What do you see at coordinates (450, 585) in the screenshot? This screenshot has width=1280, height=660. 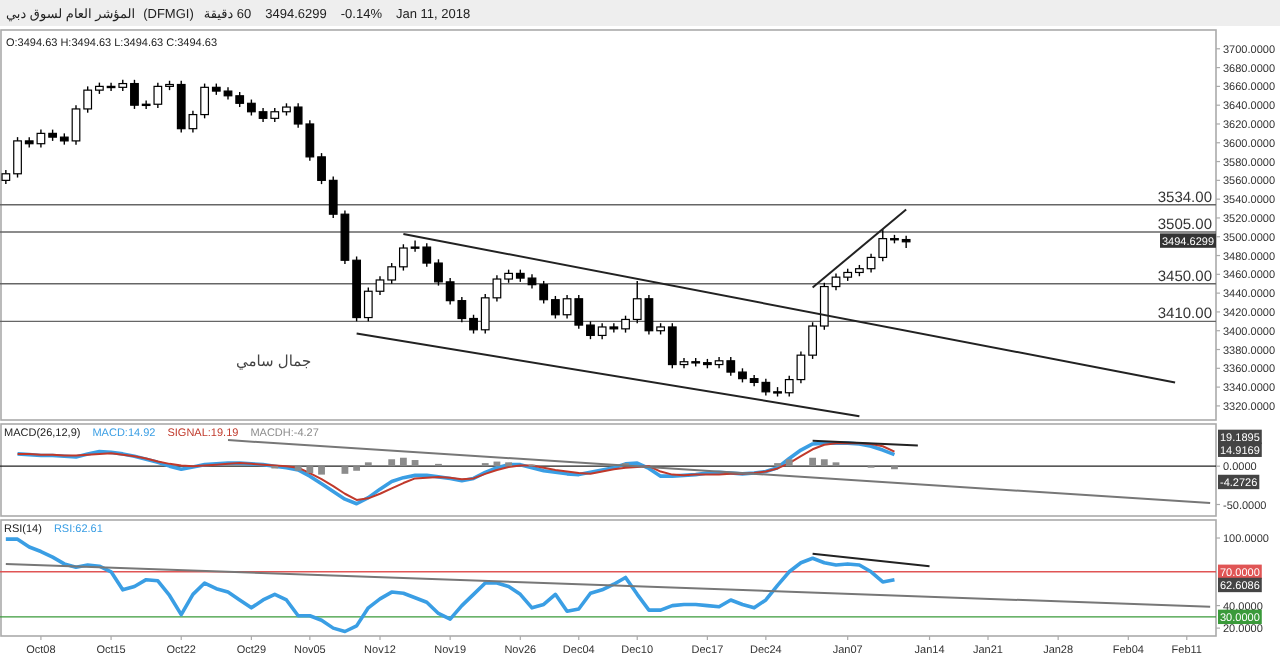 I see `line-series` at bounding box center [450, 585].